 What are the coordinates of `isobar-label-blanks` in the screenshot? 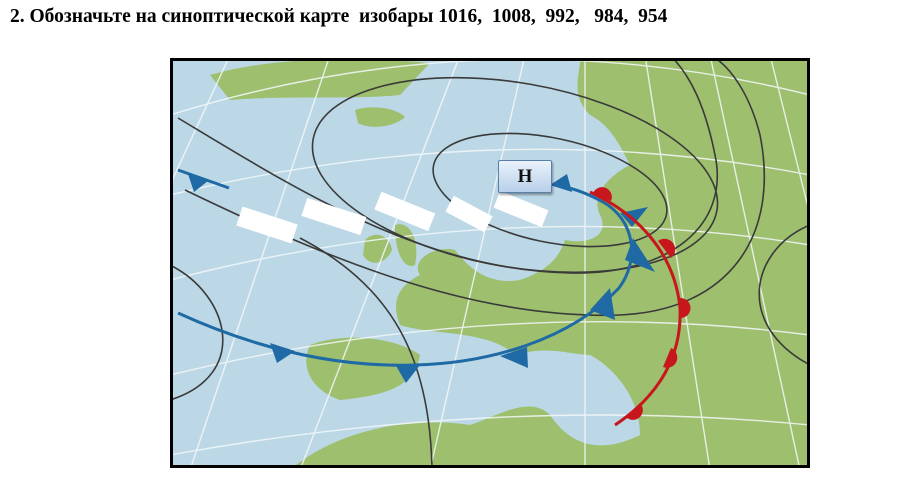 It's located at (392, 217).